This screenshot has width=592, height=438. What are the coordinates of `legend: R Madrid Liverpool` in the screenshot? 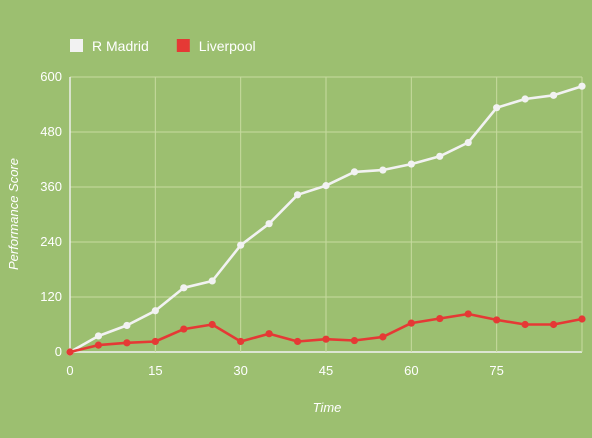 It's located at (163, 46).